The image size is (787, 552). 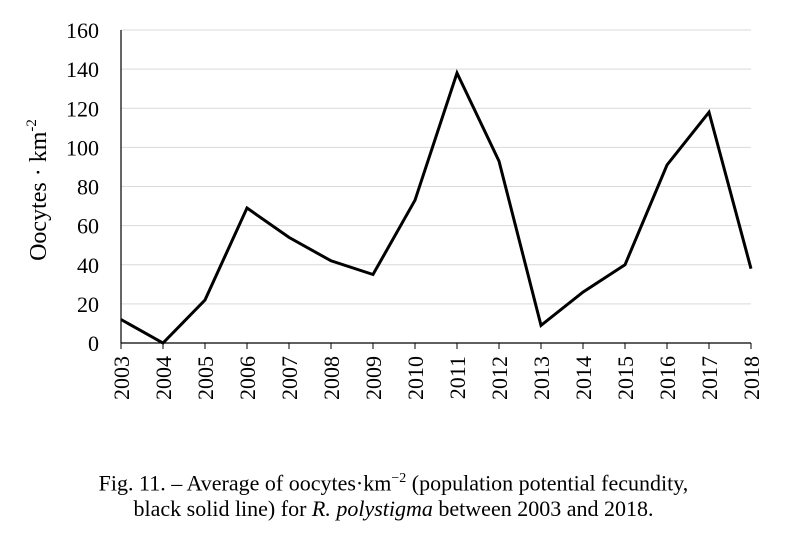 I want to click on x-tick-label: 2014, so click(x=583, y=378).